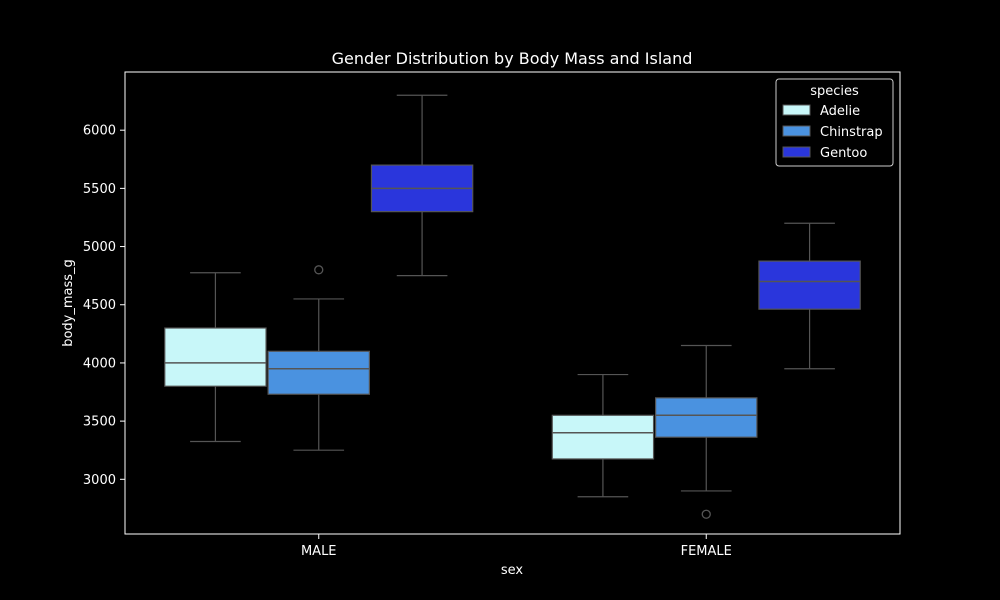 This screenshot has height=600, width=1000. Describe the element at coordinates (516, 546) in the screenshot. I see `x-axis: MALE FEMALE` at that location.